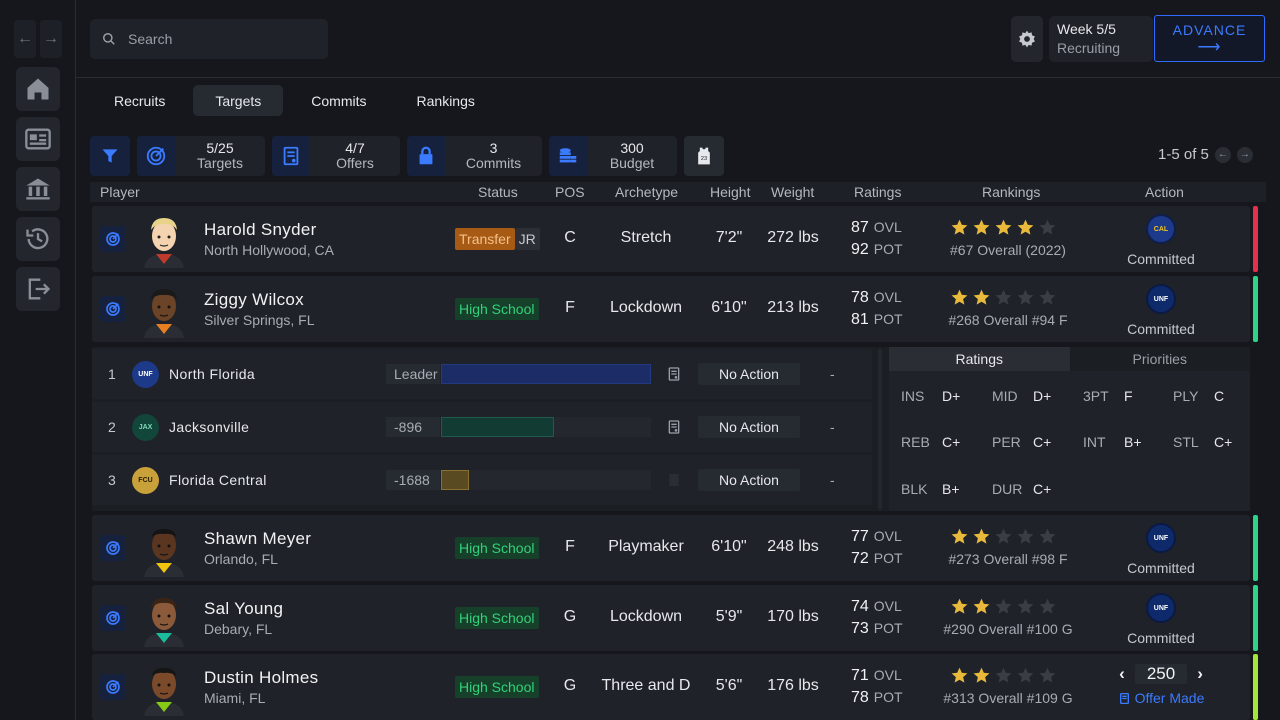  I want to click on attribute: STL C+, so click(1202, 442).